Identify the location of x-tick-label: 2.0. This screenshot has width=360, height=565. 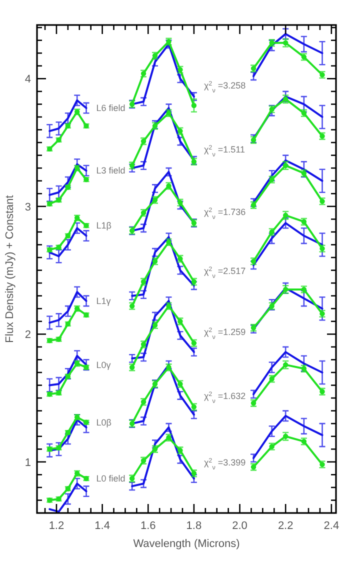
(240, 526).